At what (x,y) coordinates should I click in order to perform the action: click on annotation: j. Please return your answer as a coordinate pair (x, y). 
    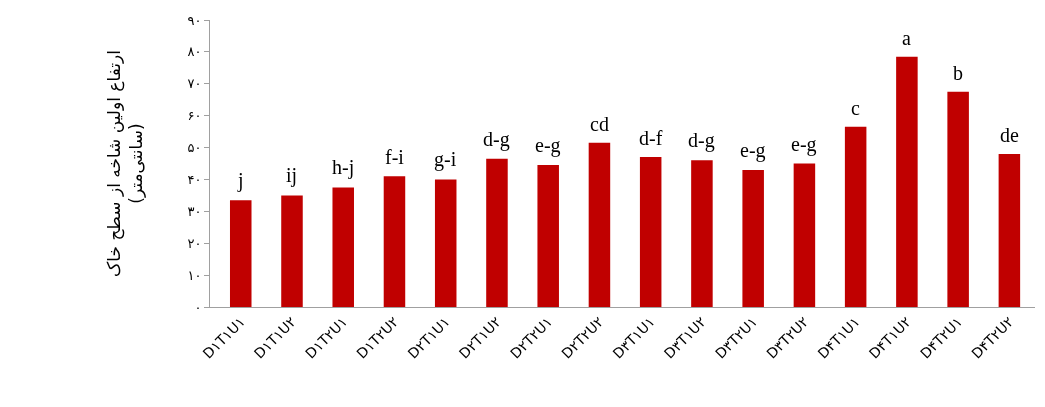
    Looking at the image, I should click on (240, 180).